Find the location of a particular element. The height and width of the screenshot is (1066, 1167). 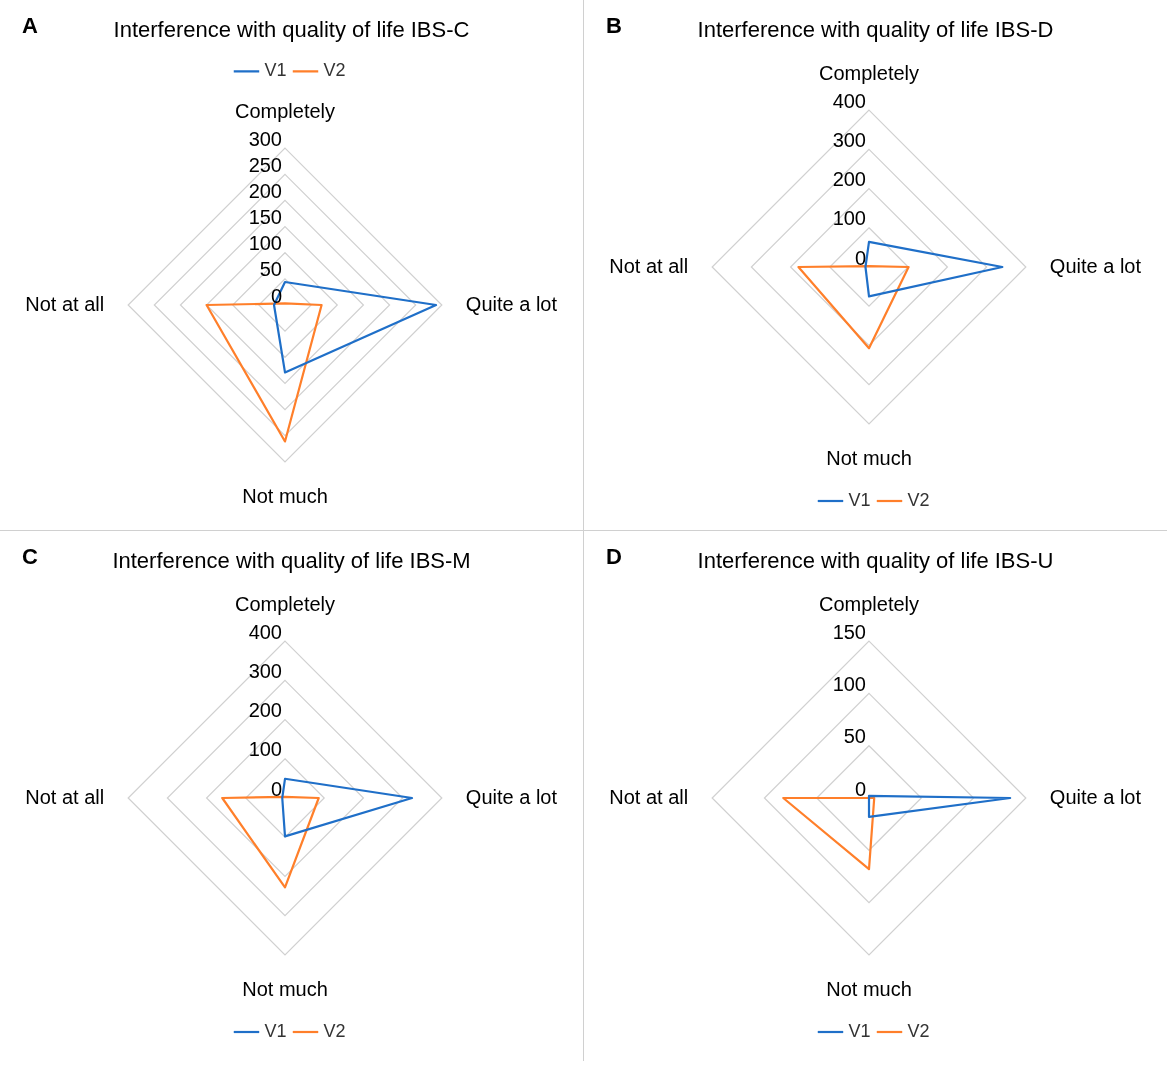

text: D is located at coordinates (614, 557).